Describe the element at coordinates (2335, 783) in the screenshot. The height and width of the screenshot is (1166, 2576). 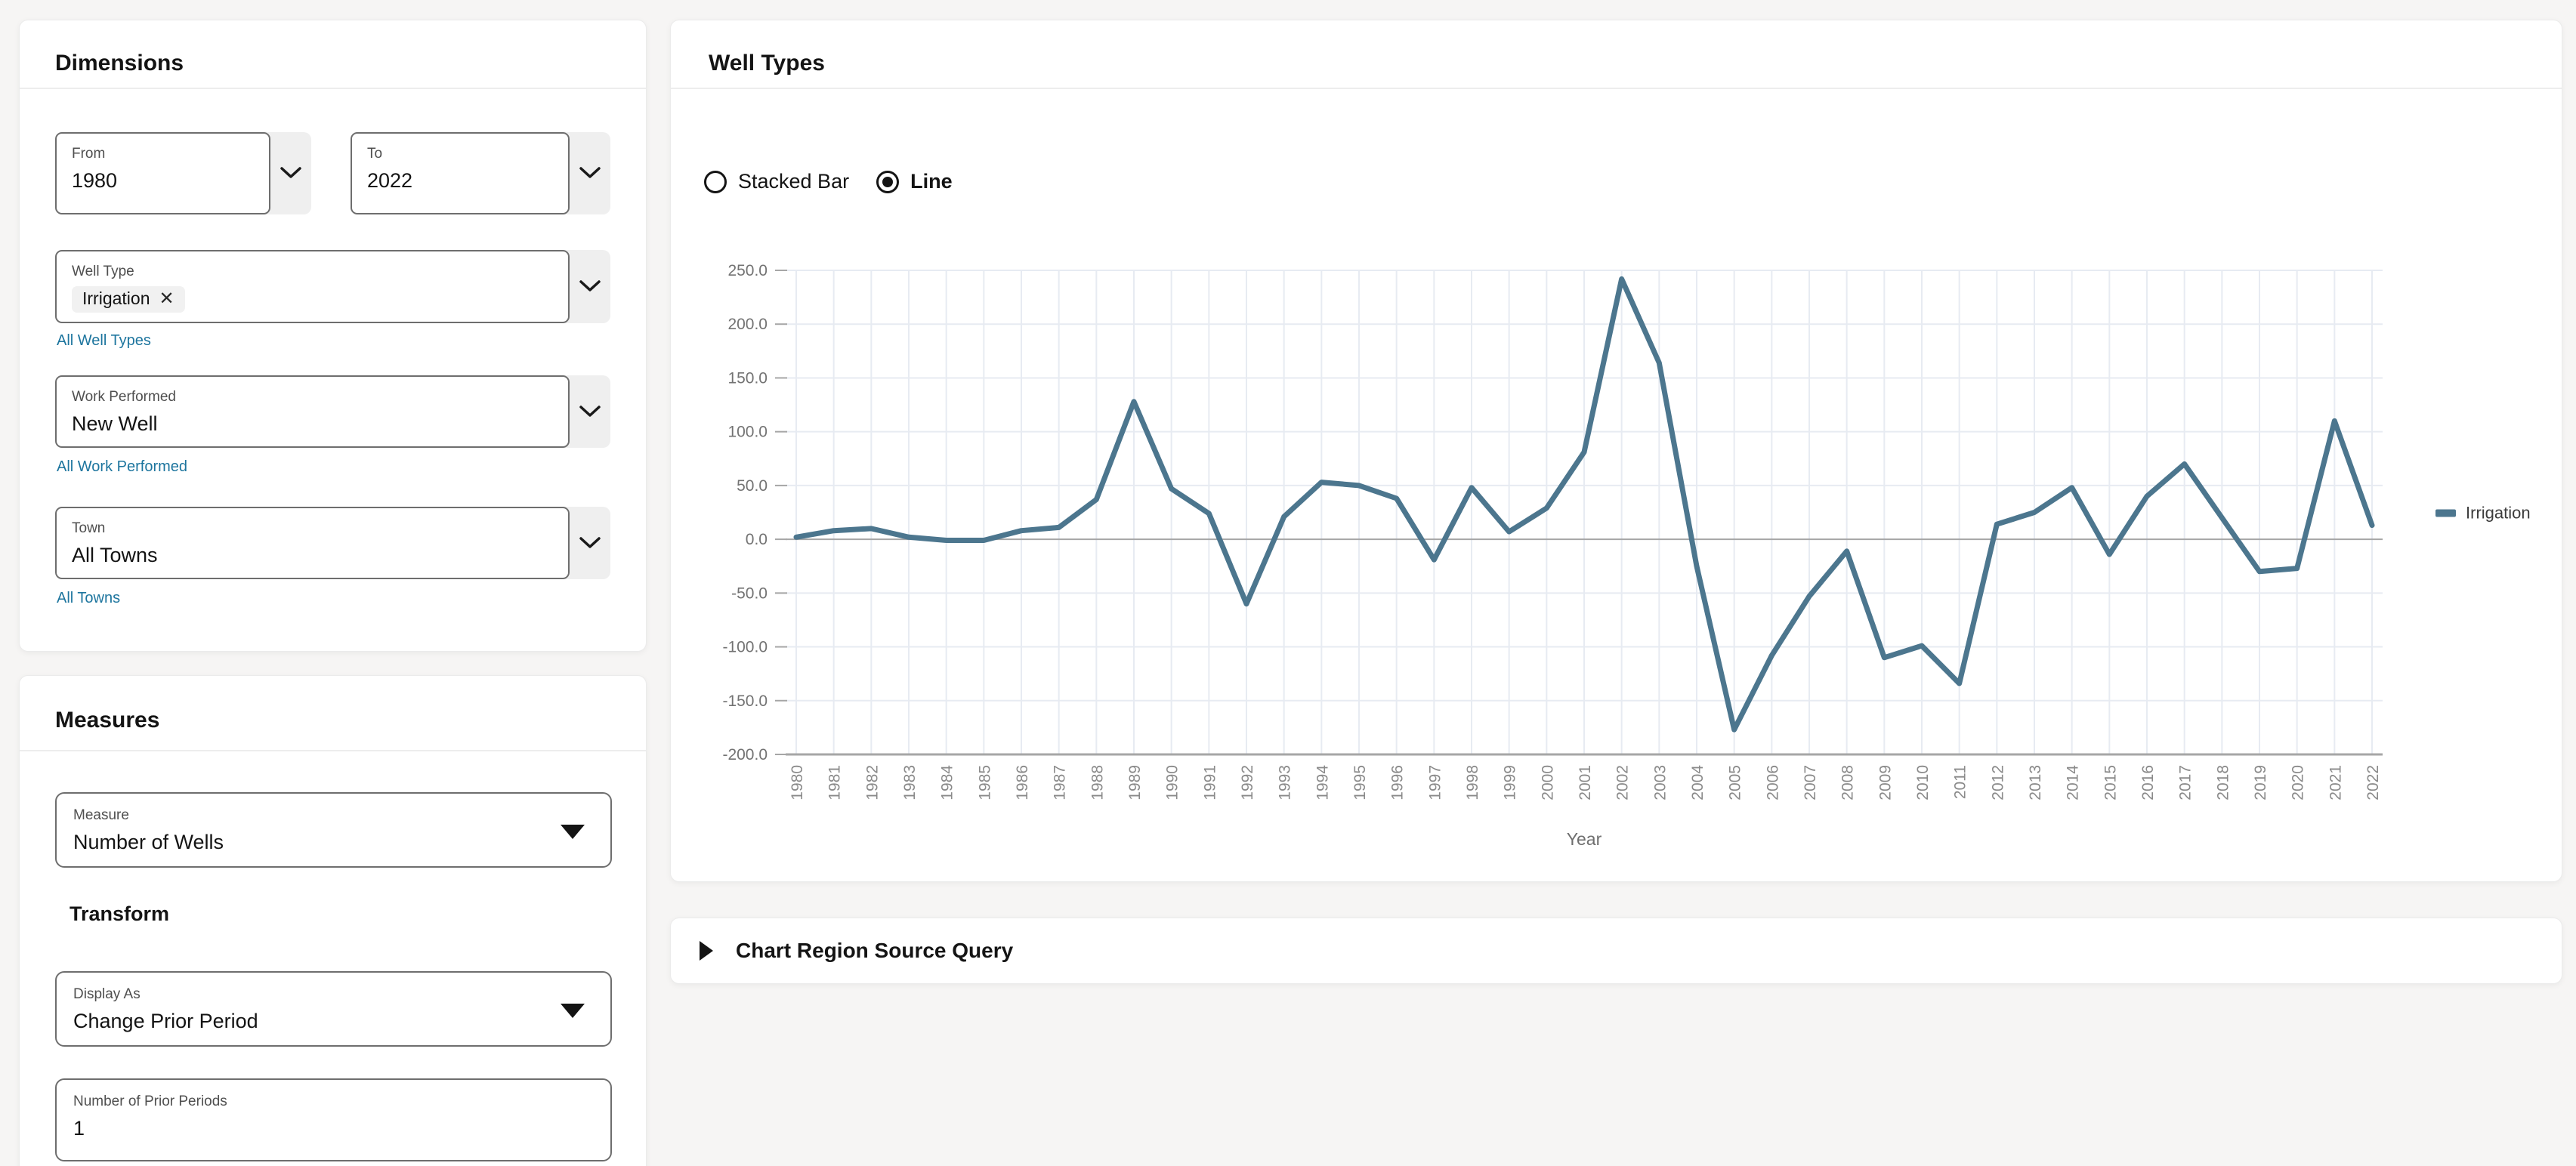
I see `svg-text: 2021` at that location.